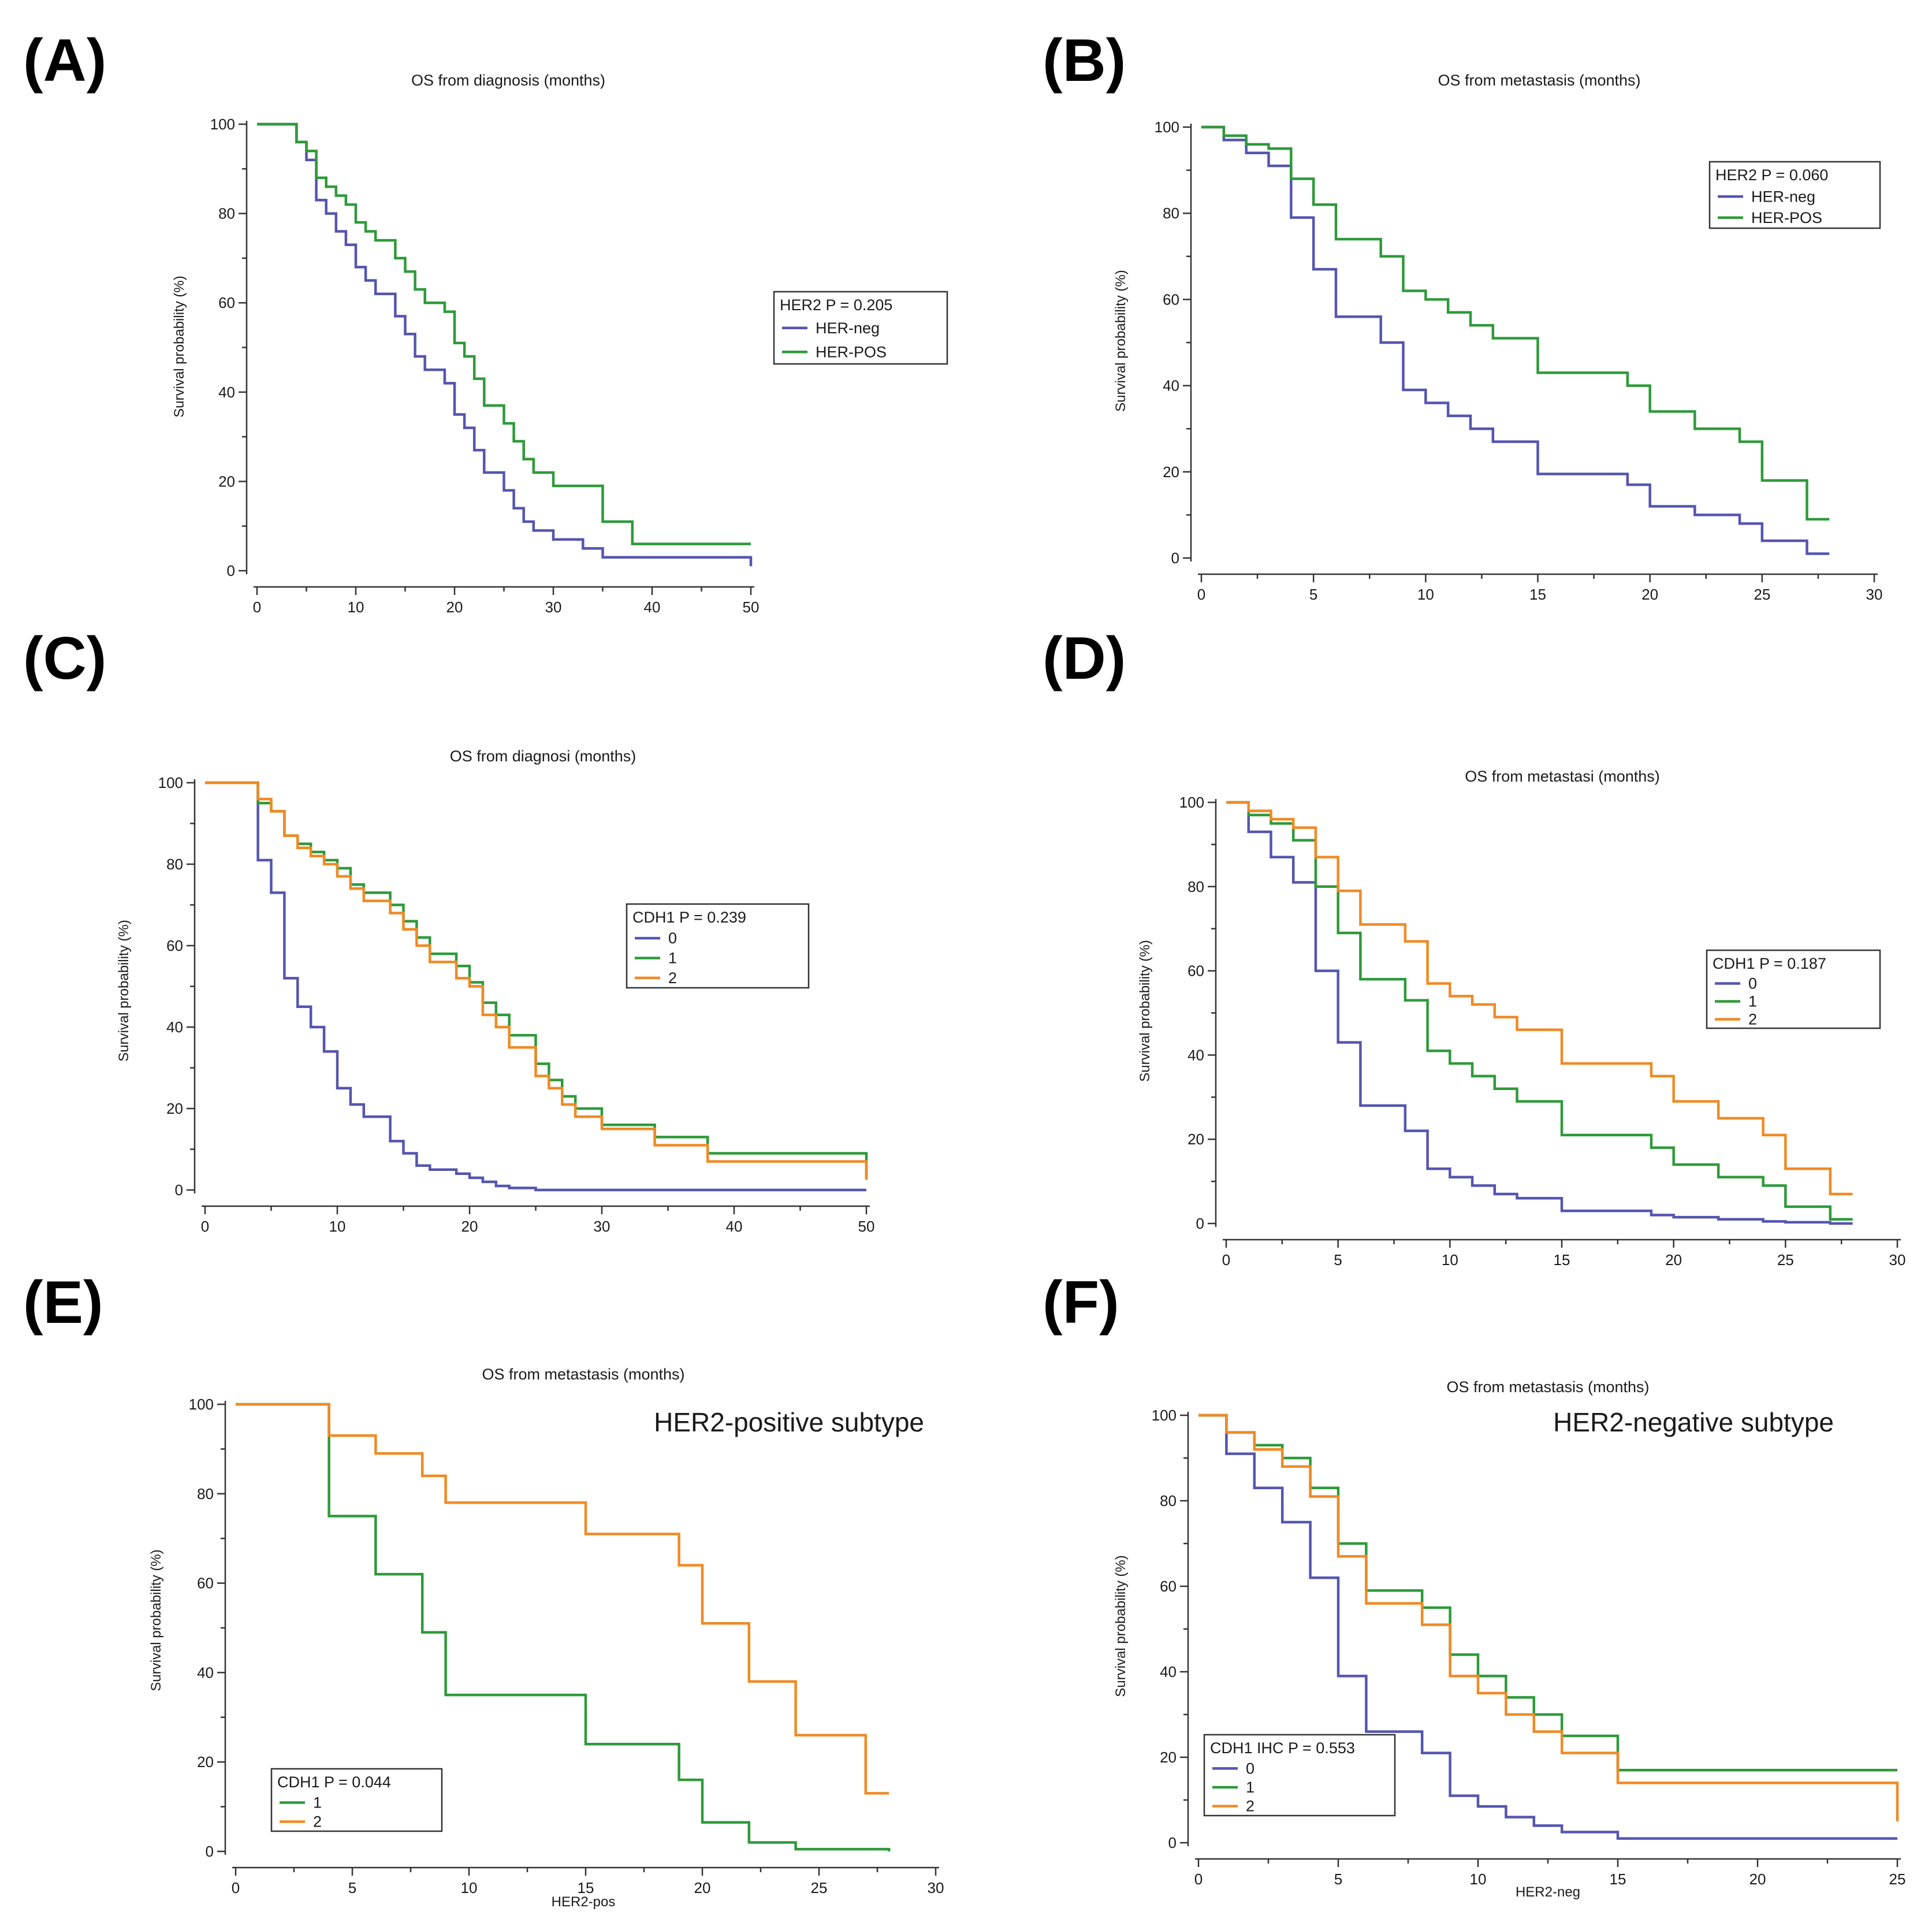  What do you see at coordinates (508, 80) in the screenshot?
I see `chart-title: OS from diagnosis (months)` at bounding box center [508, 80].